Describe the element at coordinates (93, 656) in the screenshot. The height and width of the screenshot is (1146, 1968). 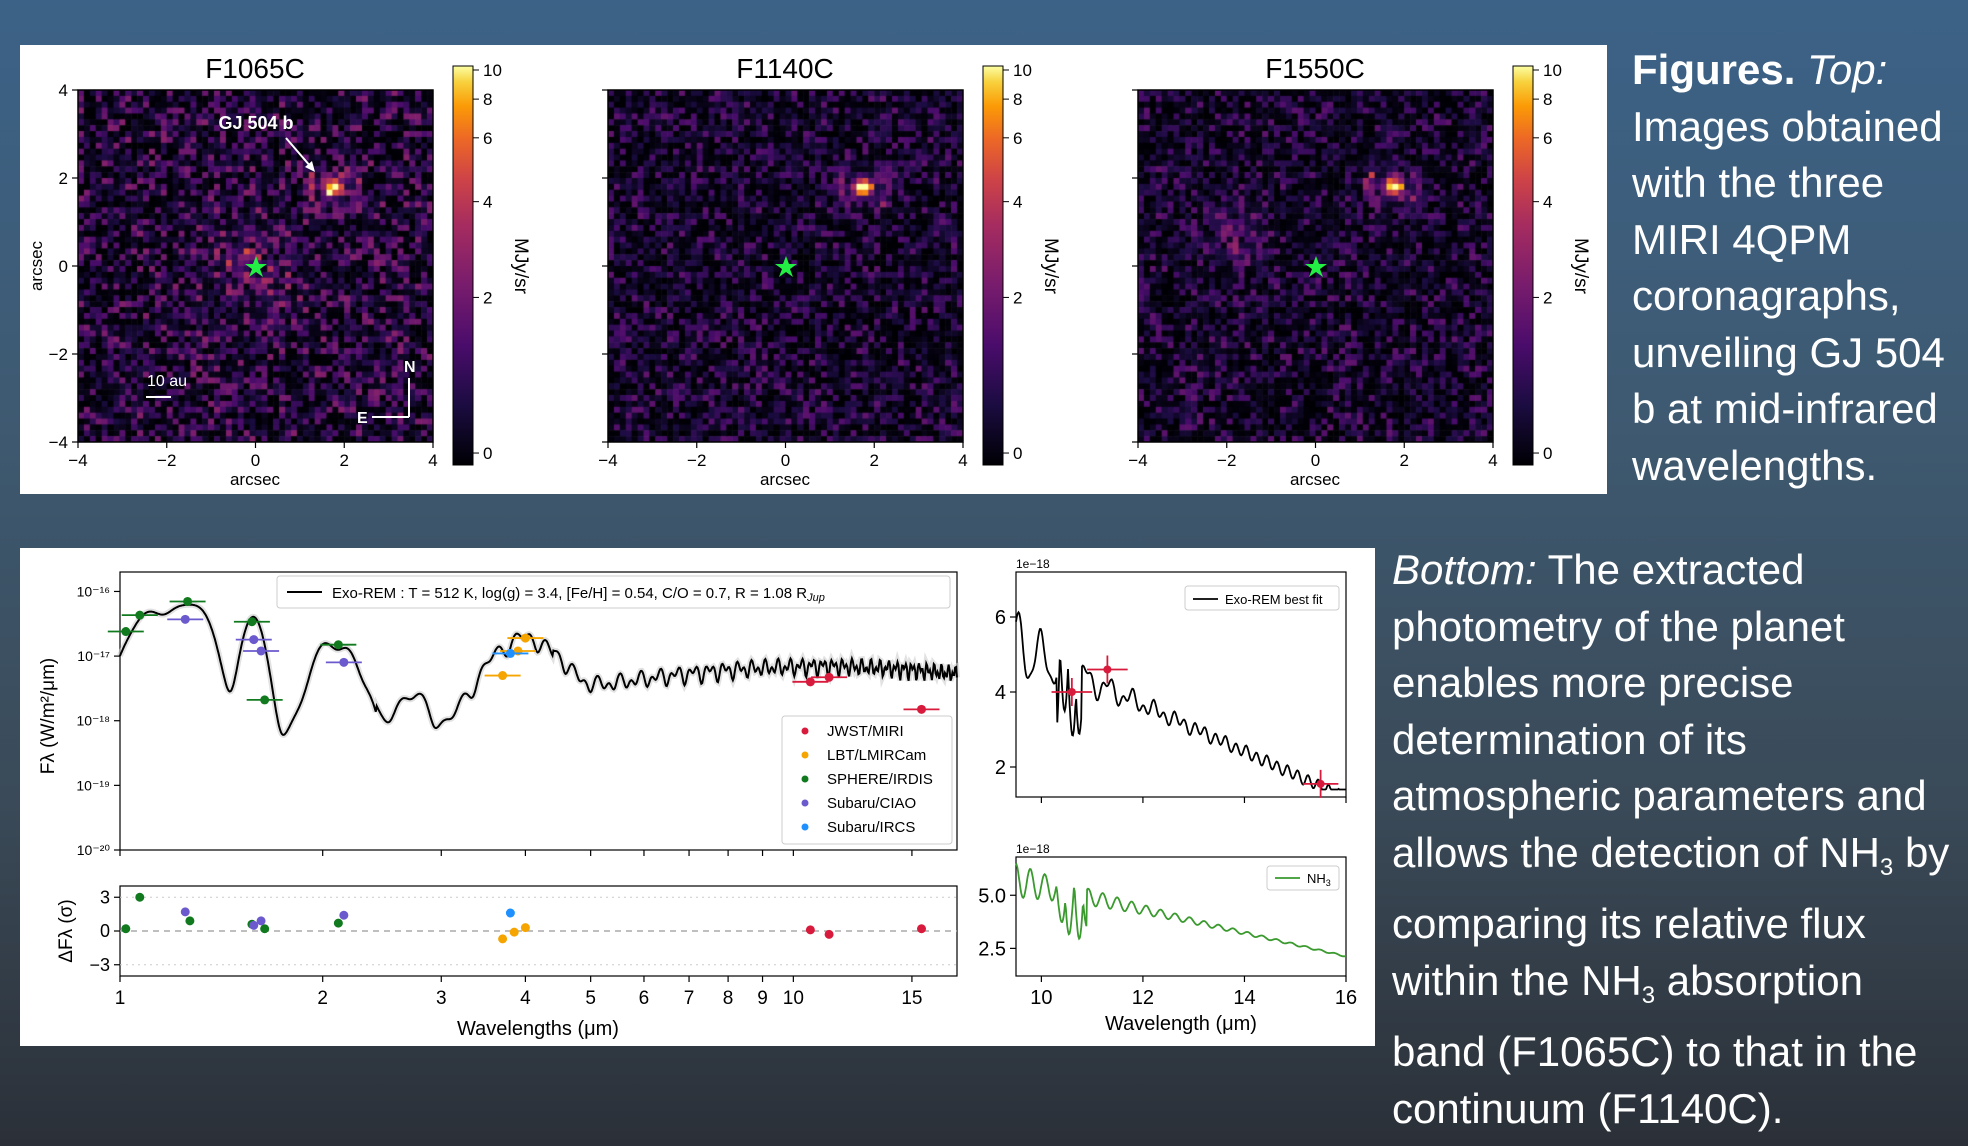
I see `y-tick-label: 10⁻¹⁷` at that location.